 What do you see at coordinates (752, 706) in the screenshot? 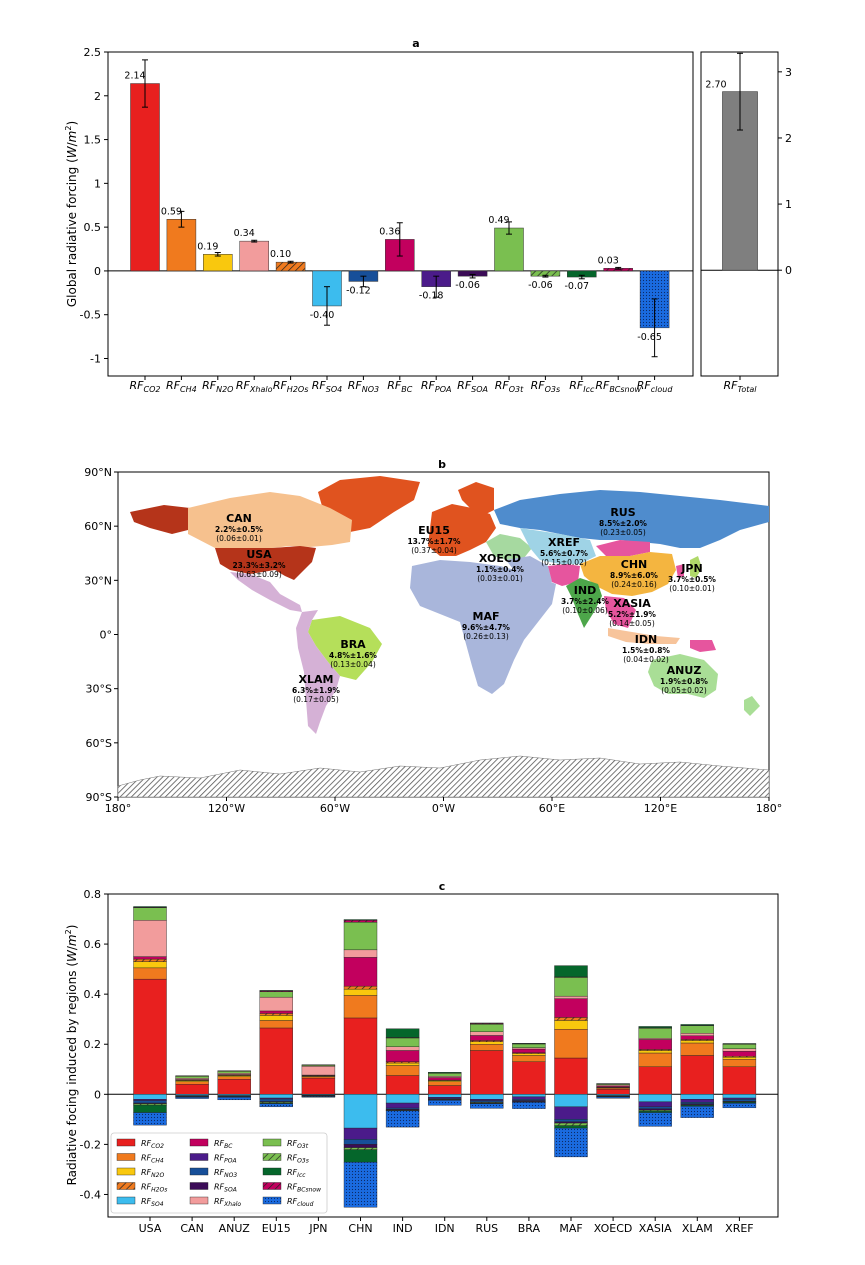
I see `region-new-zealand` at bounding box center [752, 706].